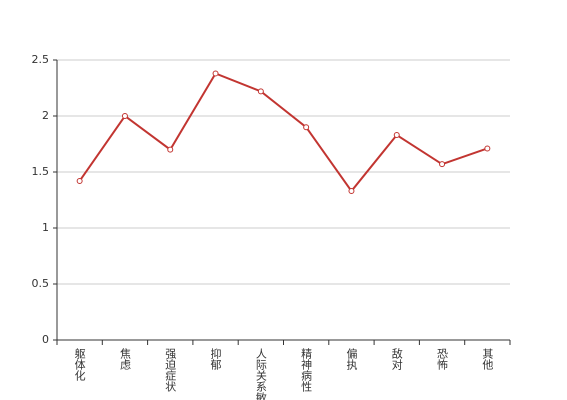  Describe the element at coordinates (41, 59) in the screenshot. I see `y-tick-label: 2.5` at that location.